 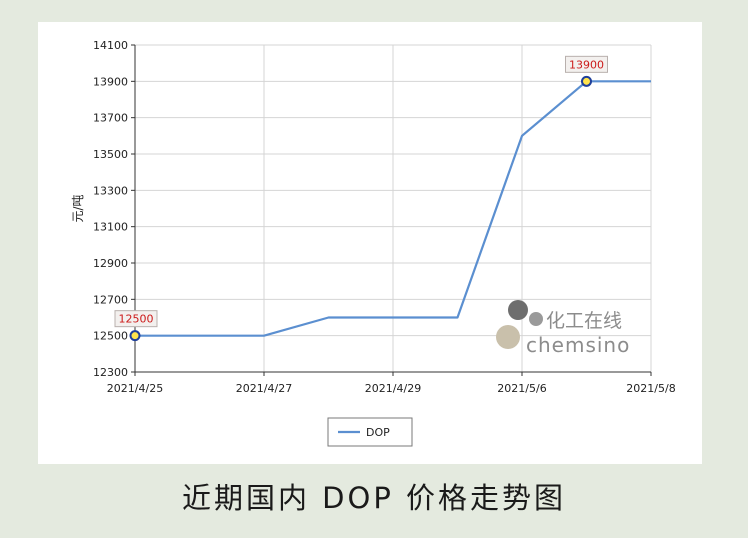 What do you see at coordinates (110, 263) in the screenshot?
I see `y-tick-label: 12900` at bounding box center [110, 263].